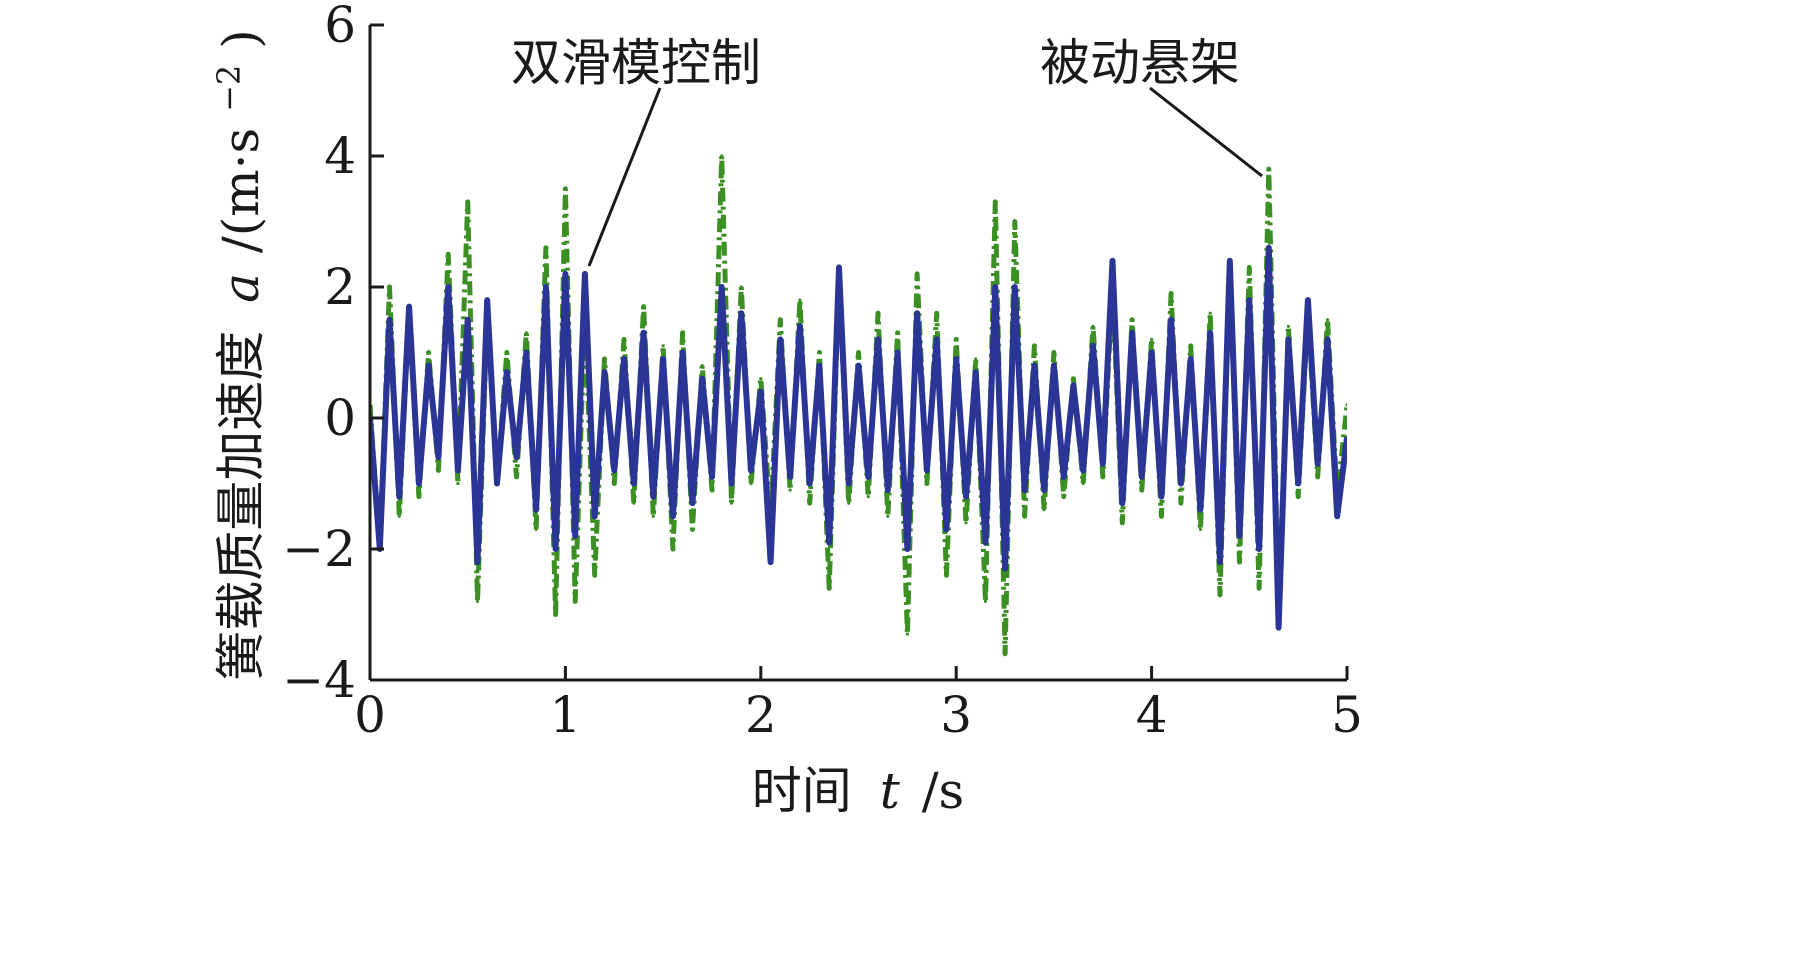 This screenshot has height=956, width=1819. I want to click on x-tick-label: 1, so click(565, 715).